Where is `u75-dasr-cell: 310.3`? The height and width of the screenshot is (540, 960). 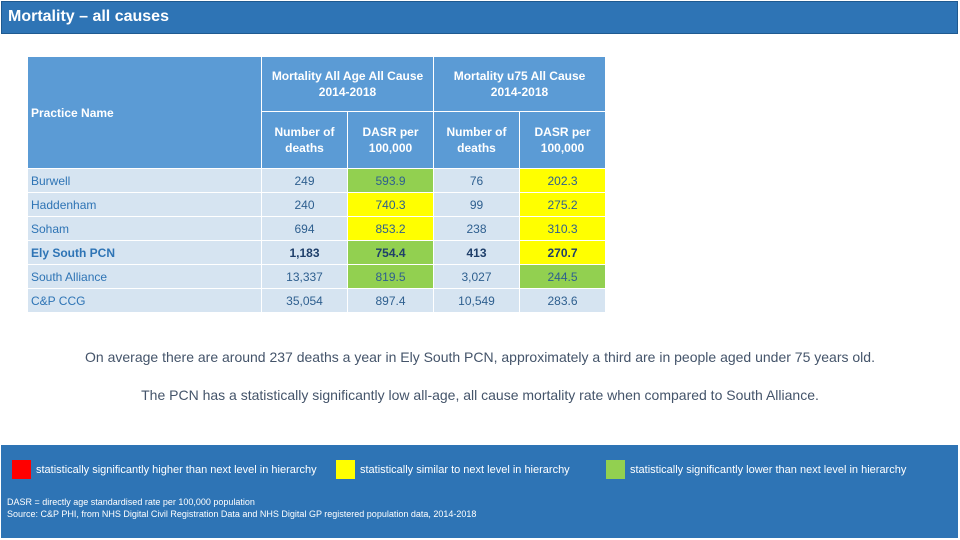 u75-dasr-cell: 310.3 is located at coordinates (562, 228).